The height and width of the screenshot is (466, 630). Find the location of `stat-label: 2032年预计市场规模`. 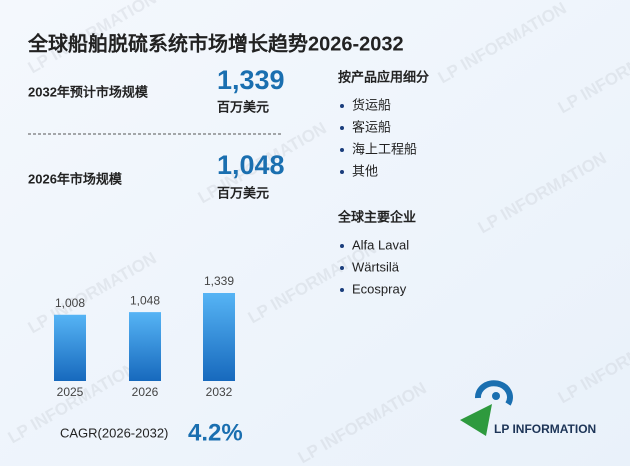

stat-label: 2032年预计市场规模 is located at coordinates (88, 91).